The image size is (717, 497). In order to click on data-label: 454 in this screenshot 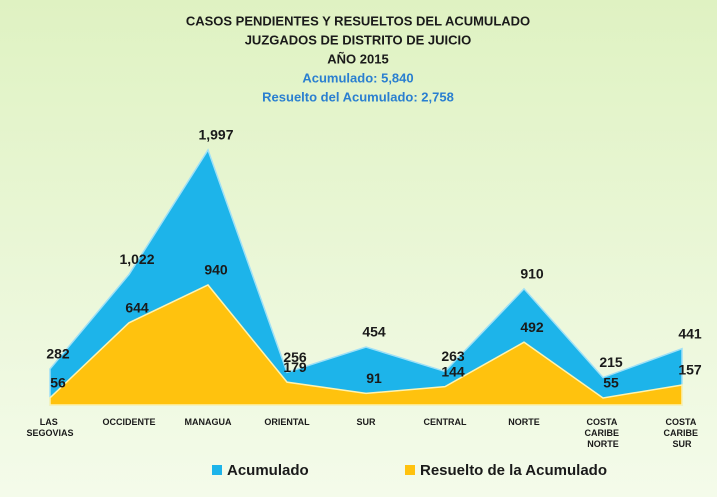, I will do `click(374, 332)`.